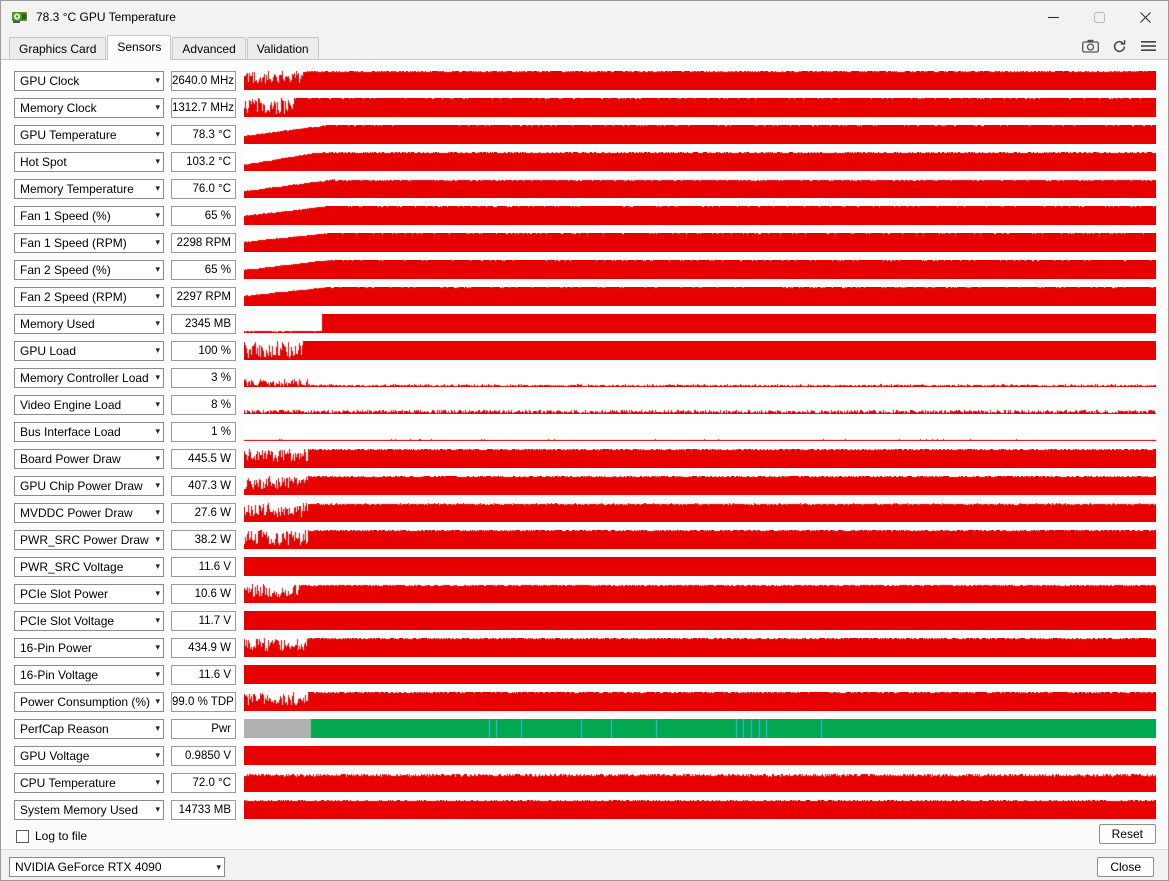  I want to click on sensor-value-fan-2-speed-rpm: 2297 RPM, so click(203, 296).